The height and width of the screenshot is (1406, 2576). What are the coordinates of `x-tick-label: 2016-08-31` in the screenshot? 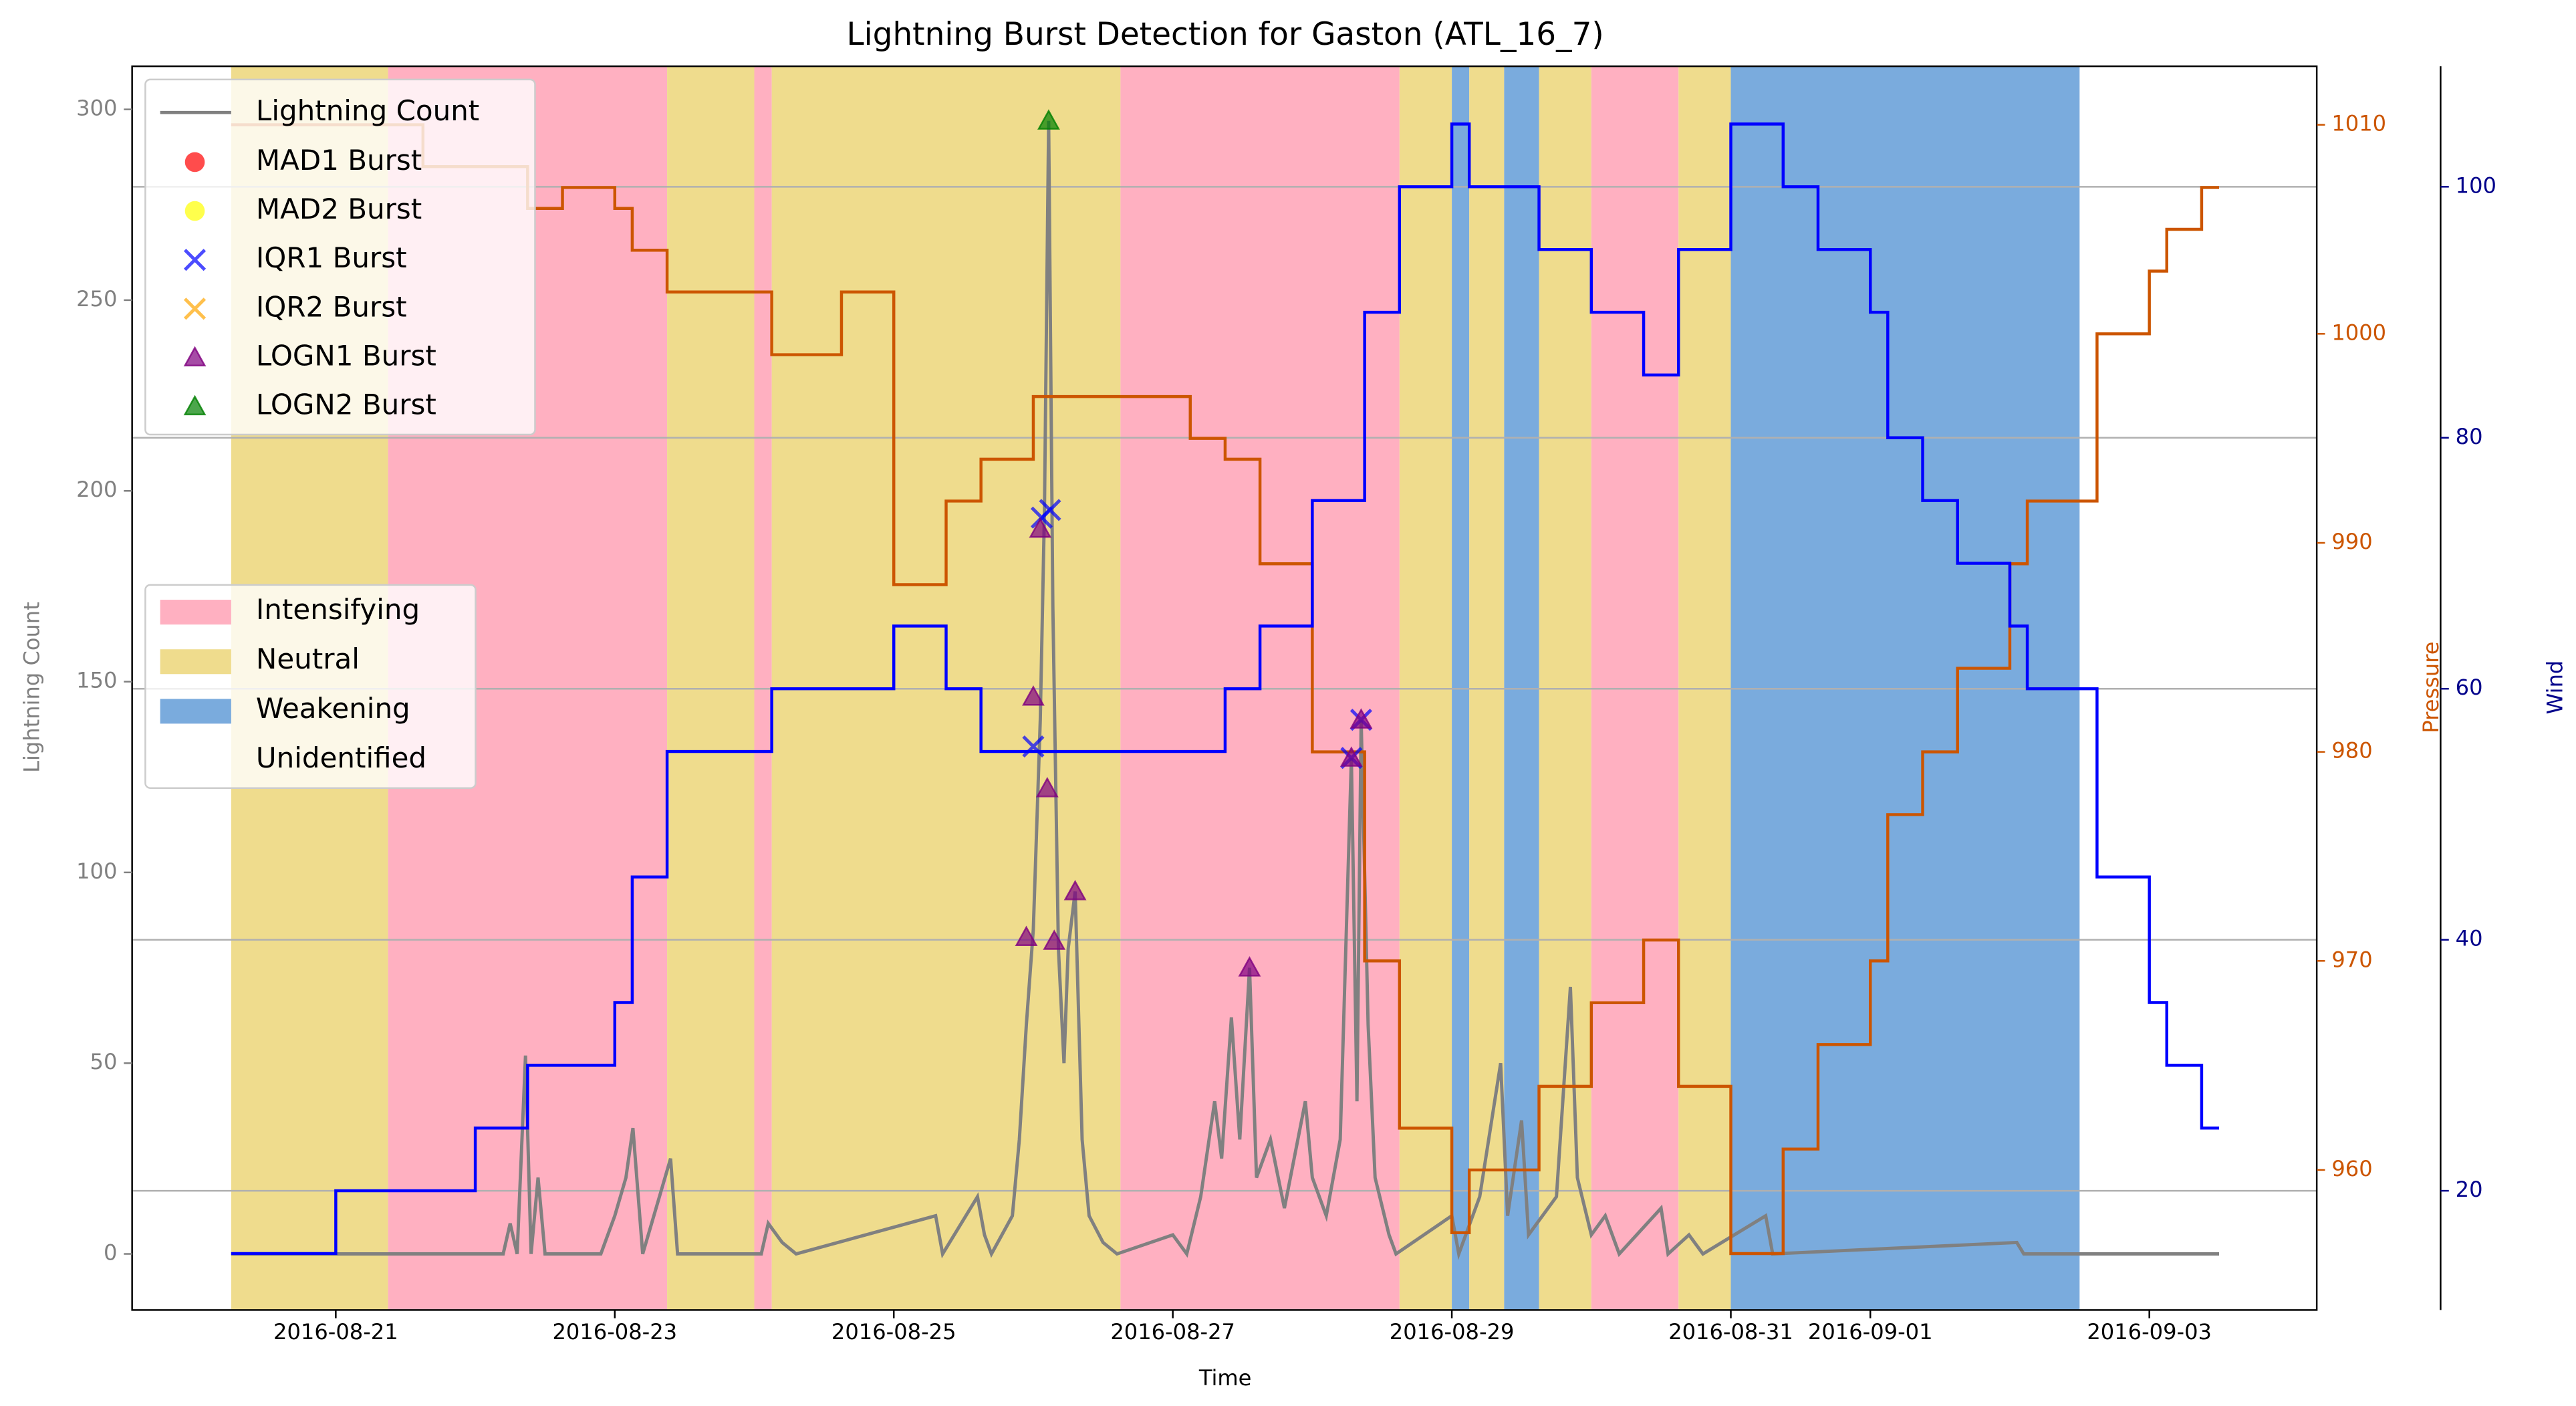 It's located at (1730, 1331).